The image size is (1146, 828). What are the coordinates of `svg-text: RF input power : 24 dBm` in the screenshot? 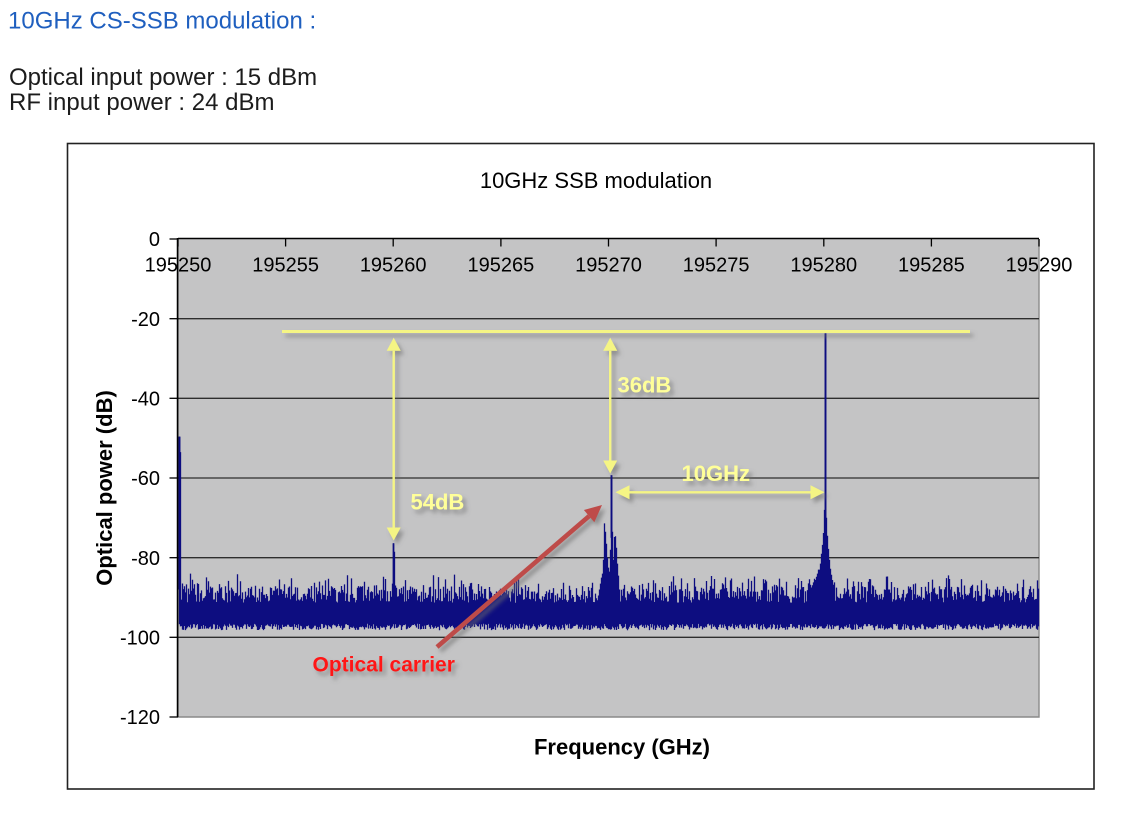 It's located at (141, 102).